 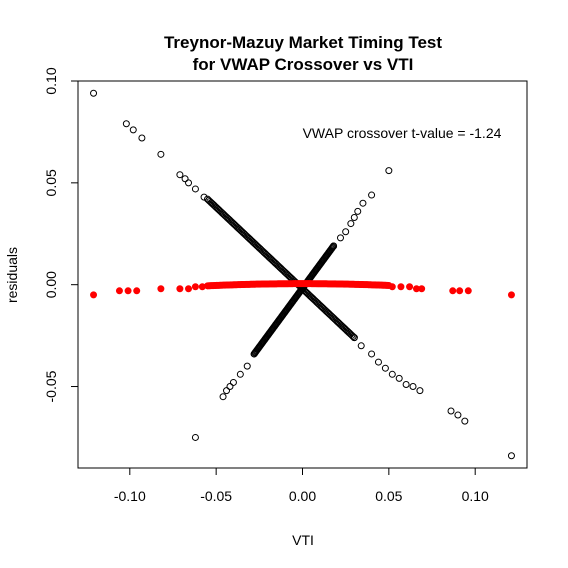 I want to click on x-tick-label: 0.05, so click(x=388, y=496).